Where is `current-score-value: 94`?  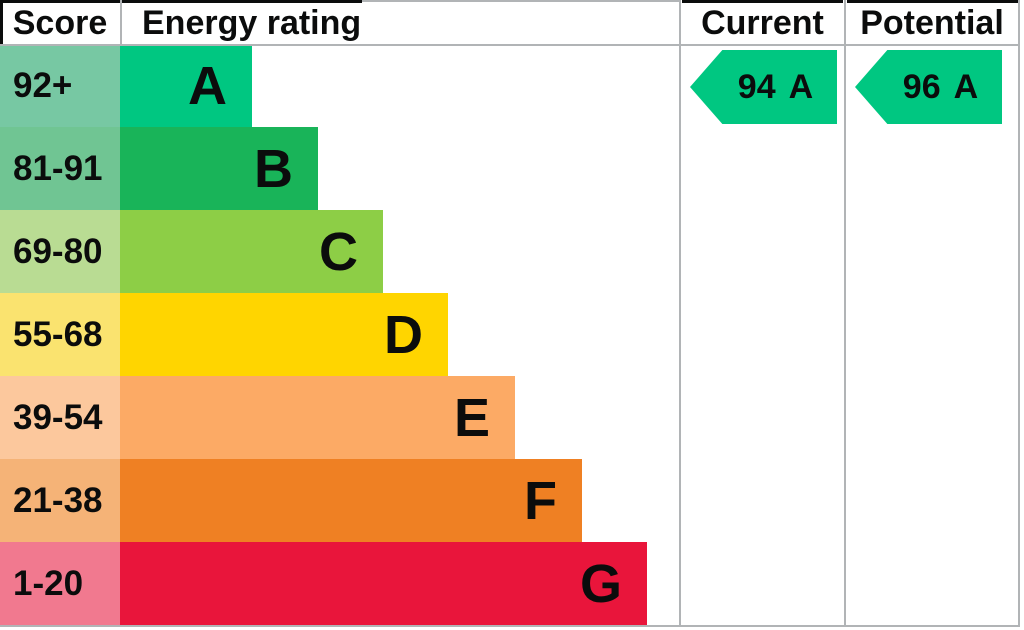 current-score-value: 94 is located at coordinates (756, 86).